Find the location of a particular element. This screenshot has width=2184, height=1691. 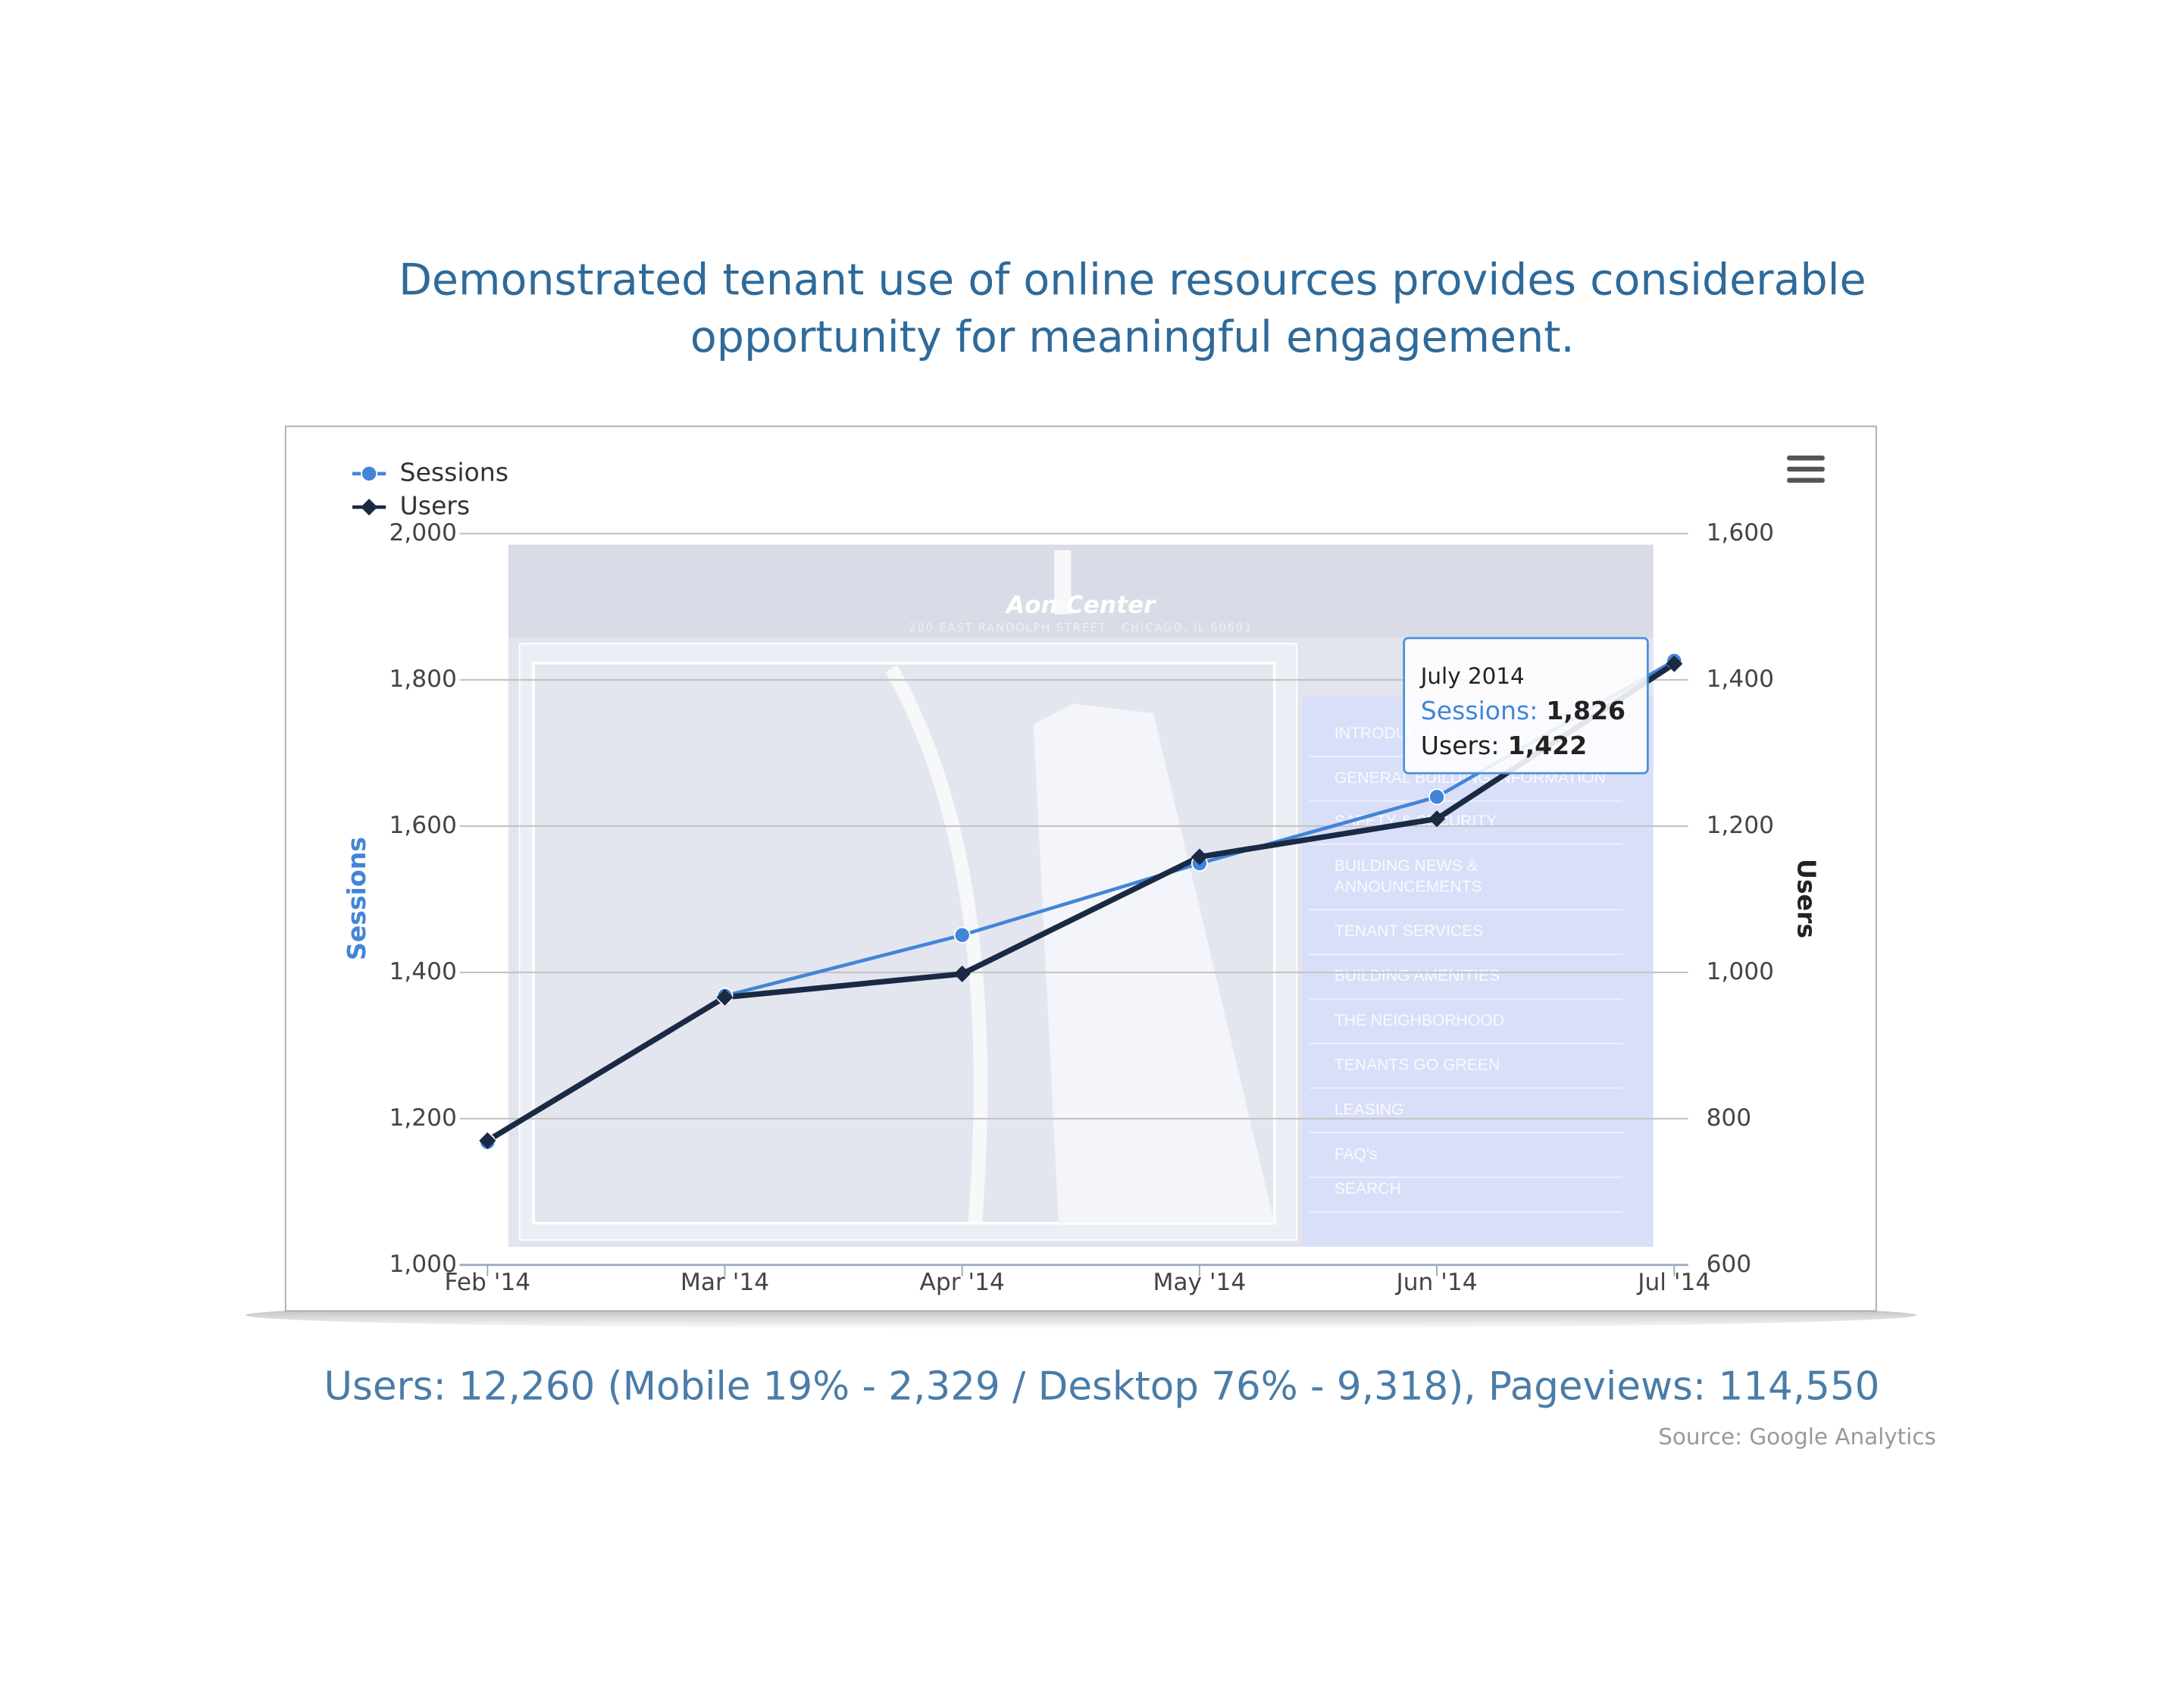

y-axis-title: Sessions is located at coordinates (356, 898).